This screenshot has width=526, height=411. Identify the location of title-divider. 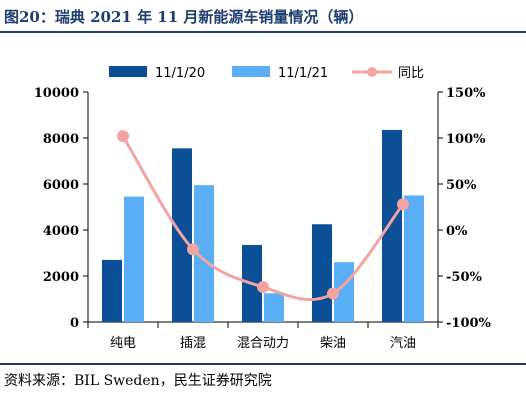
(263, 32).